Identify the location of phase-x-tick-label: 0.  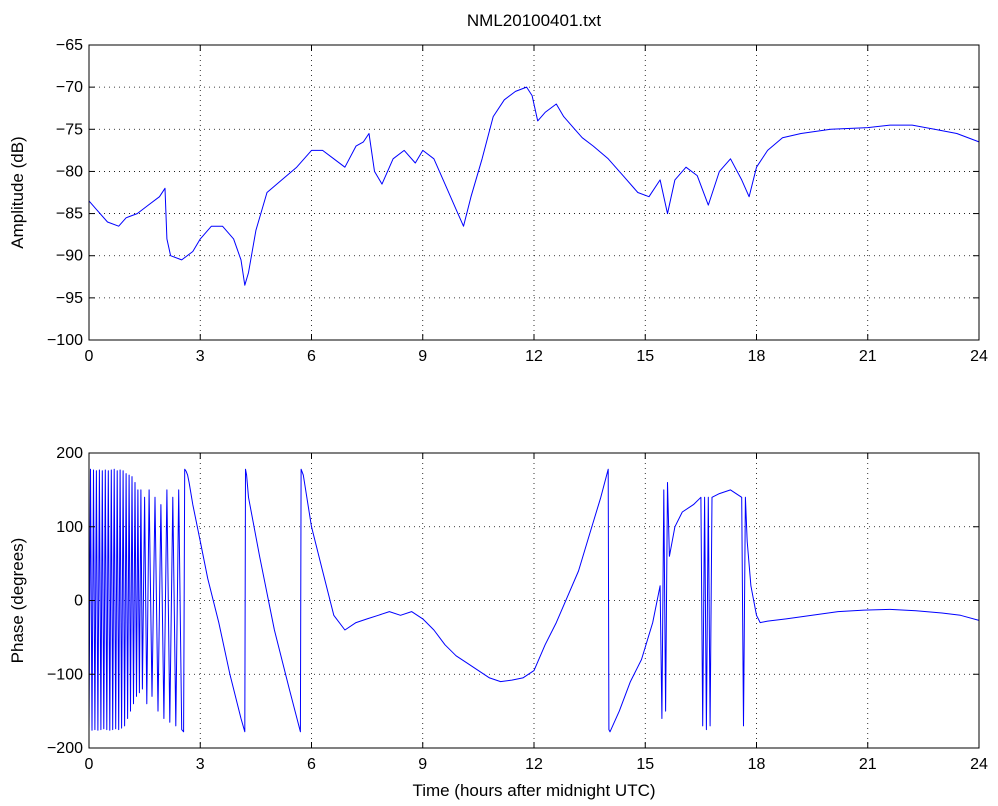
(89, 764).